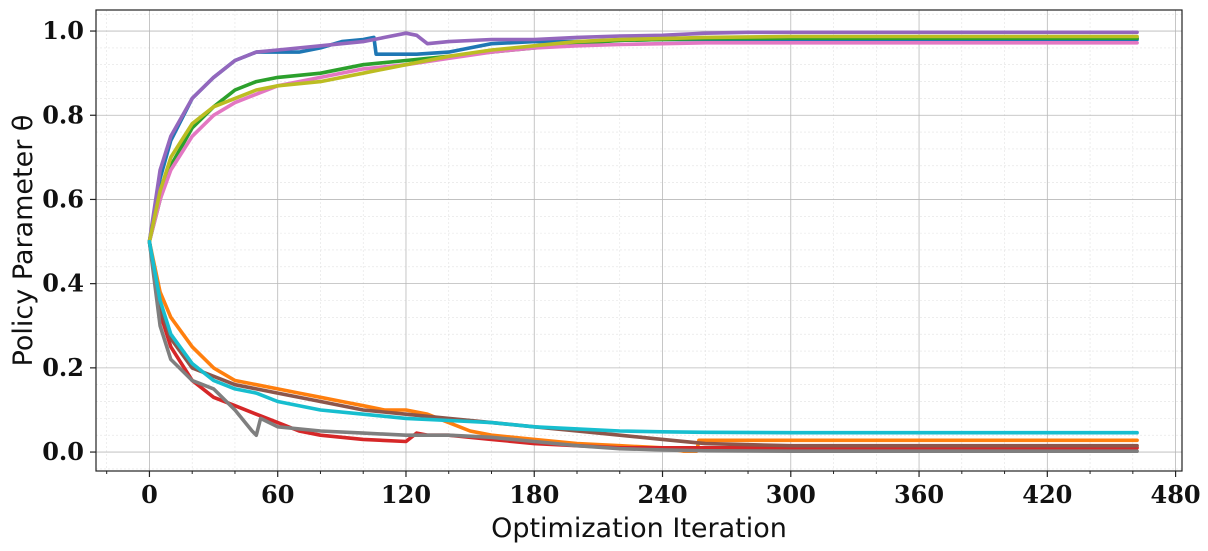 The height and width of the screenshot is (551, 1208). I want to click on x-tick-label: 120, so click(406, 494).